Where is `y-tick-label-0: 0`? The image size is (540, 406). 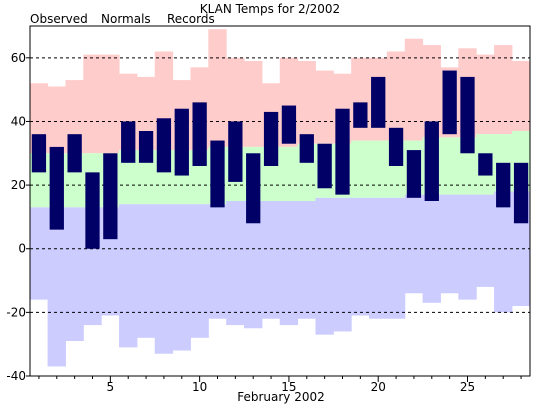
y-tick-label-0: 0 is located at coordinates (22, 249).